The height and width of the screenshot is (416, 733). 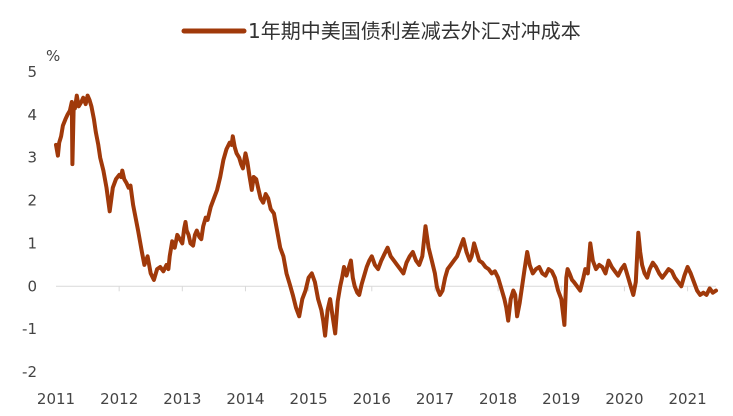 I want to click on y-axis-unit: %, so click(x=53, y=56).